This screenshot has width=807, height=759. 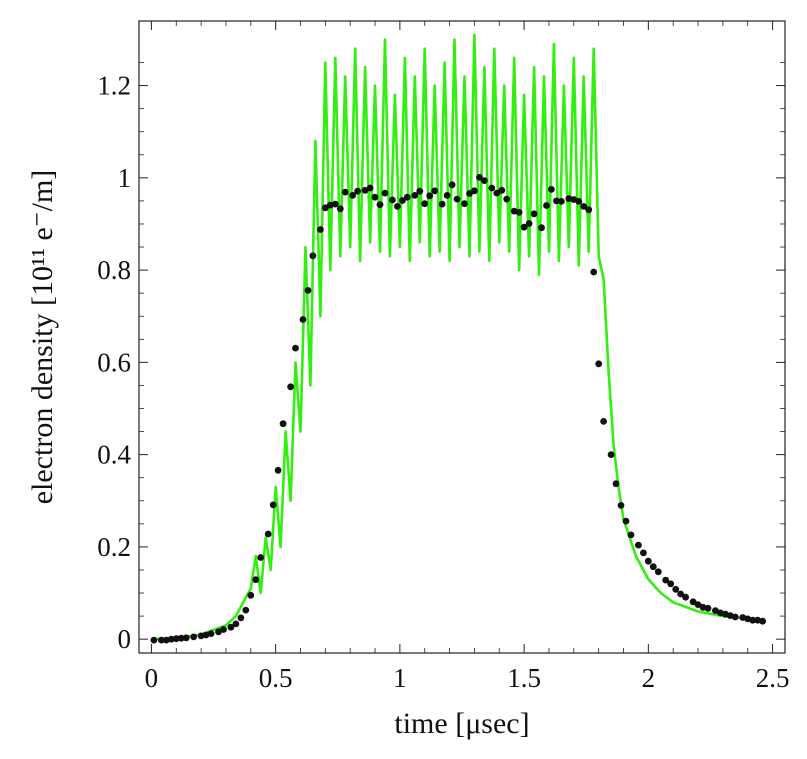 What do you see at coordinates (524, 678) in the screenshot?
I see `x-tick-label: 1.5` at bounding box center [524, 678].